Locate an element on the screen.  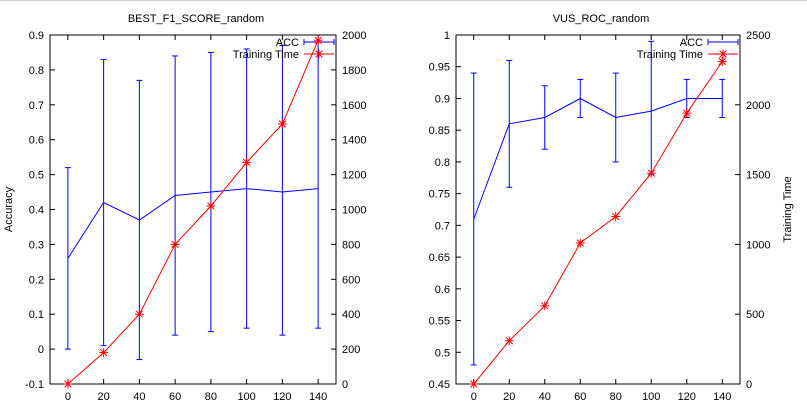
y2-tick-label: 600 is located at coordinates (351, 280).